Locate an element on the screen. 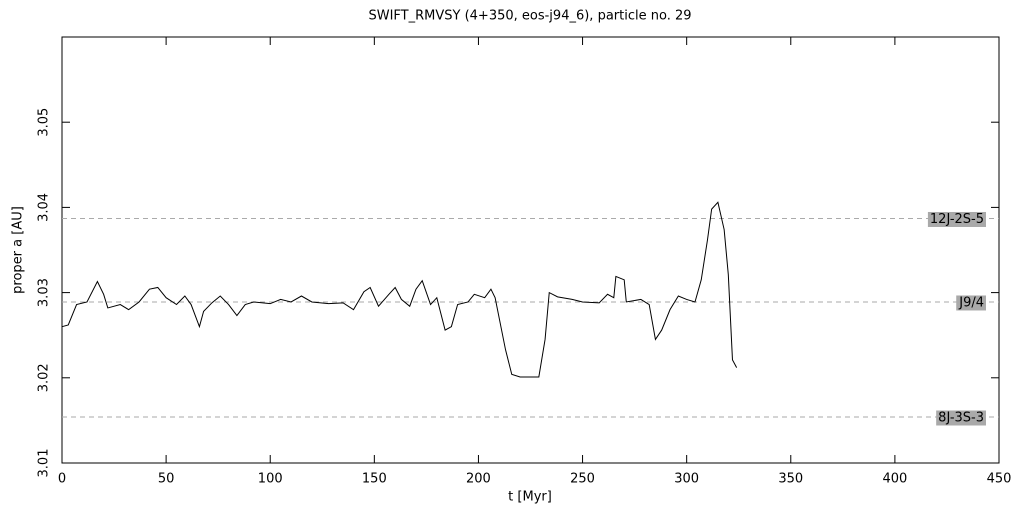 This screenshot has height=511, width=1021. resonance-label: J9/4 is located at coordinates (971, 302).